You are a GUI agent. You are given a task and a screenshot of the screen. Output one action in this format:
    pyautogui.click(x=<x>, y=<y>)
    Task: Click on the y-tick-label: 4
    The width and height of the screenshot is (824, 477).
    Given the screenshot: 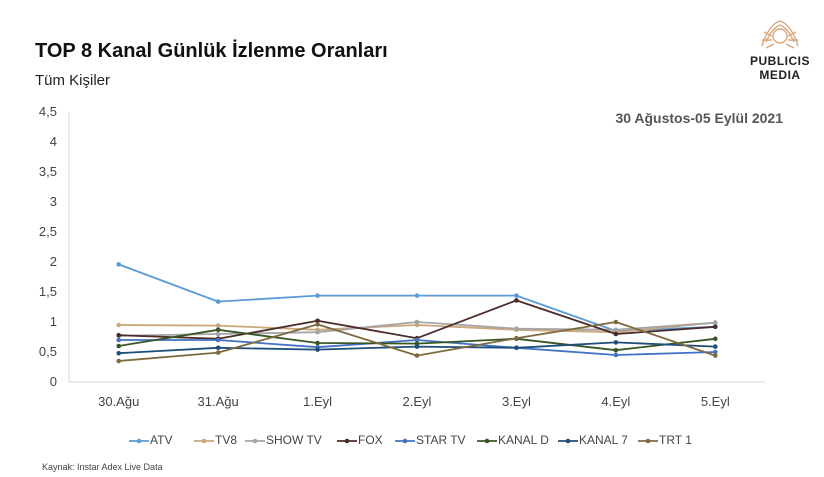 What is the action you would take?
    pyautogui.click(x=53, y=141)
    